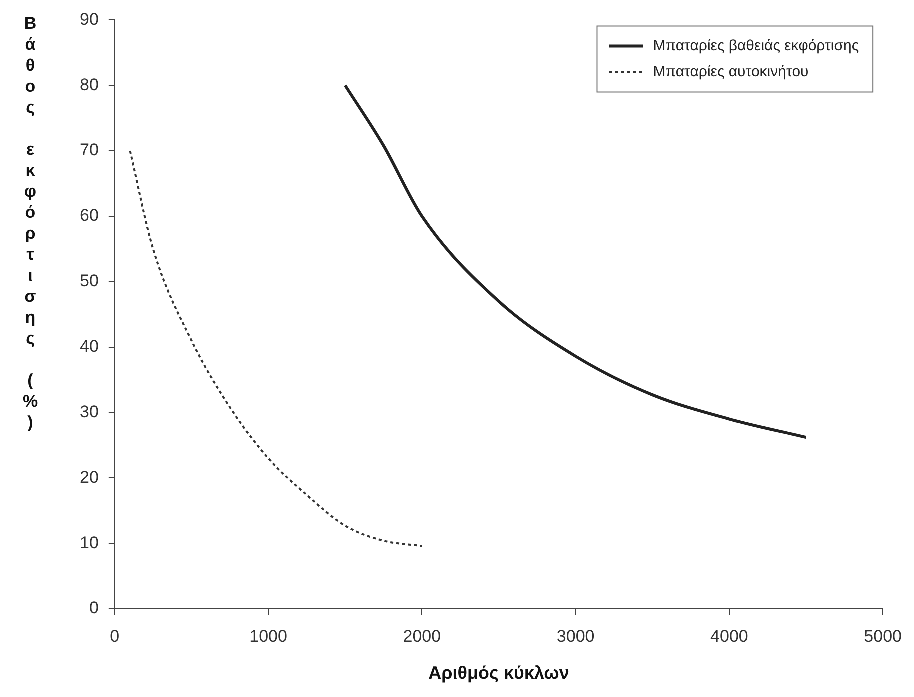  I want to click on legend-label: Μπαταρίες βαθειάς εκφόρτισης, so click(756, 45).